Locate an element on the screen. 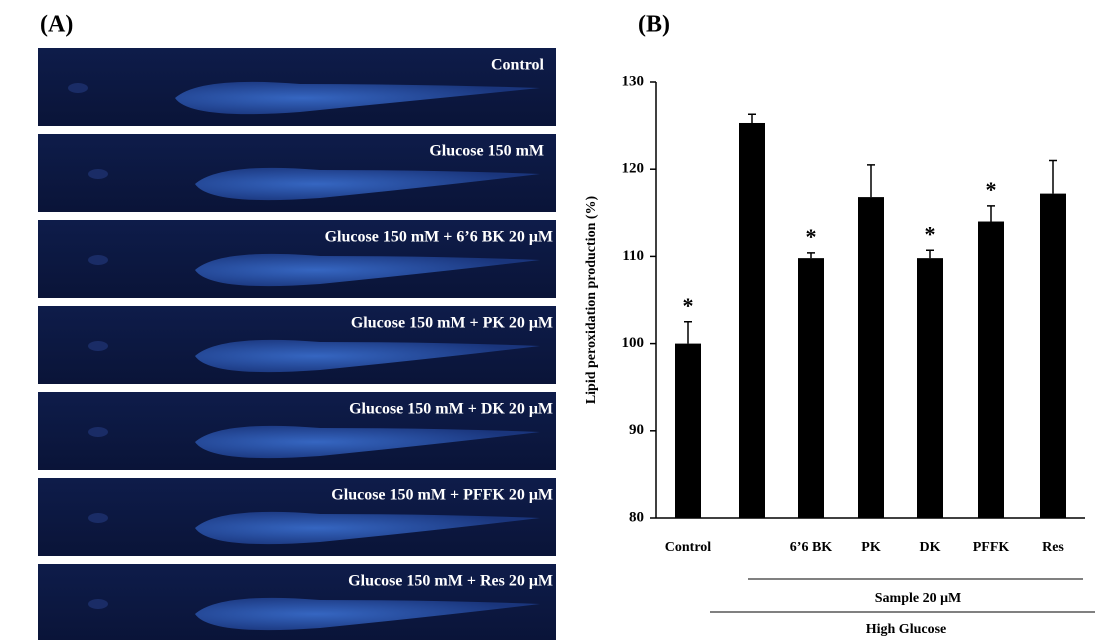  image-caption: Glucose 150 mM + DK 20 μM is located at coordinates (451, 409).